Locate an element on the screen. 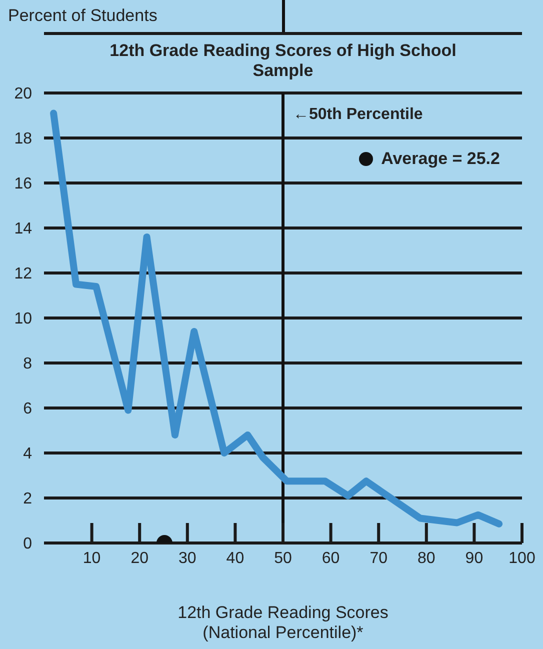 Image resolution: width=543 pixels, height=649 pixels. y-tick-label: 10 is located at coordinates (23, 319).